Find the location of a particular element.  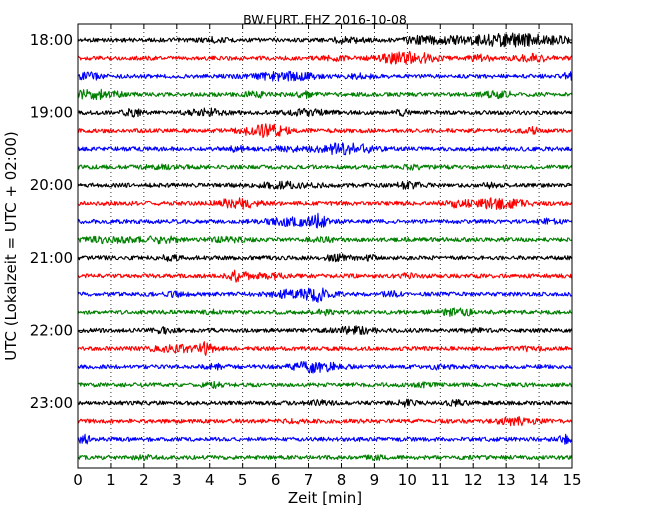

x-tick-label: 1 is located at coordinates (111, 480).